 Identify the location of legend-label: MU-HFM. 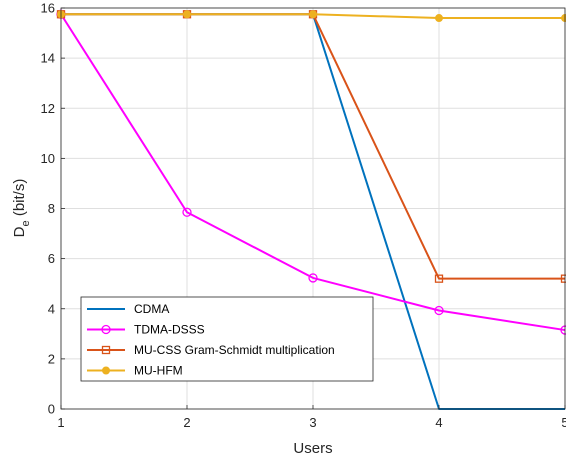
(158, 371).